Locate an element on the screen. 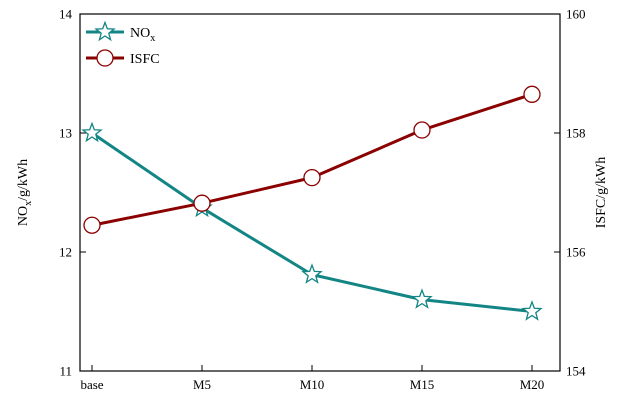 The width and height of the screenshot is (624, 398). x-axis-ticks: base M5 M10 M15 M20 is located at coordinates (312, 378).